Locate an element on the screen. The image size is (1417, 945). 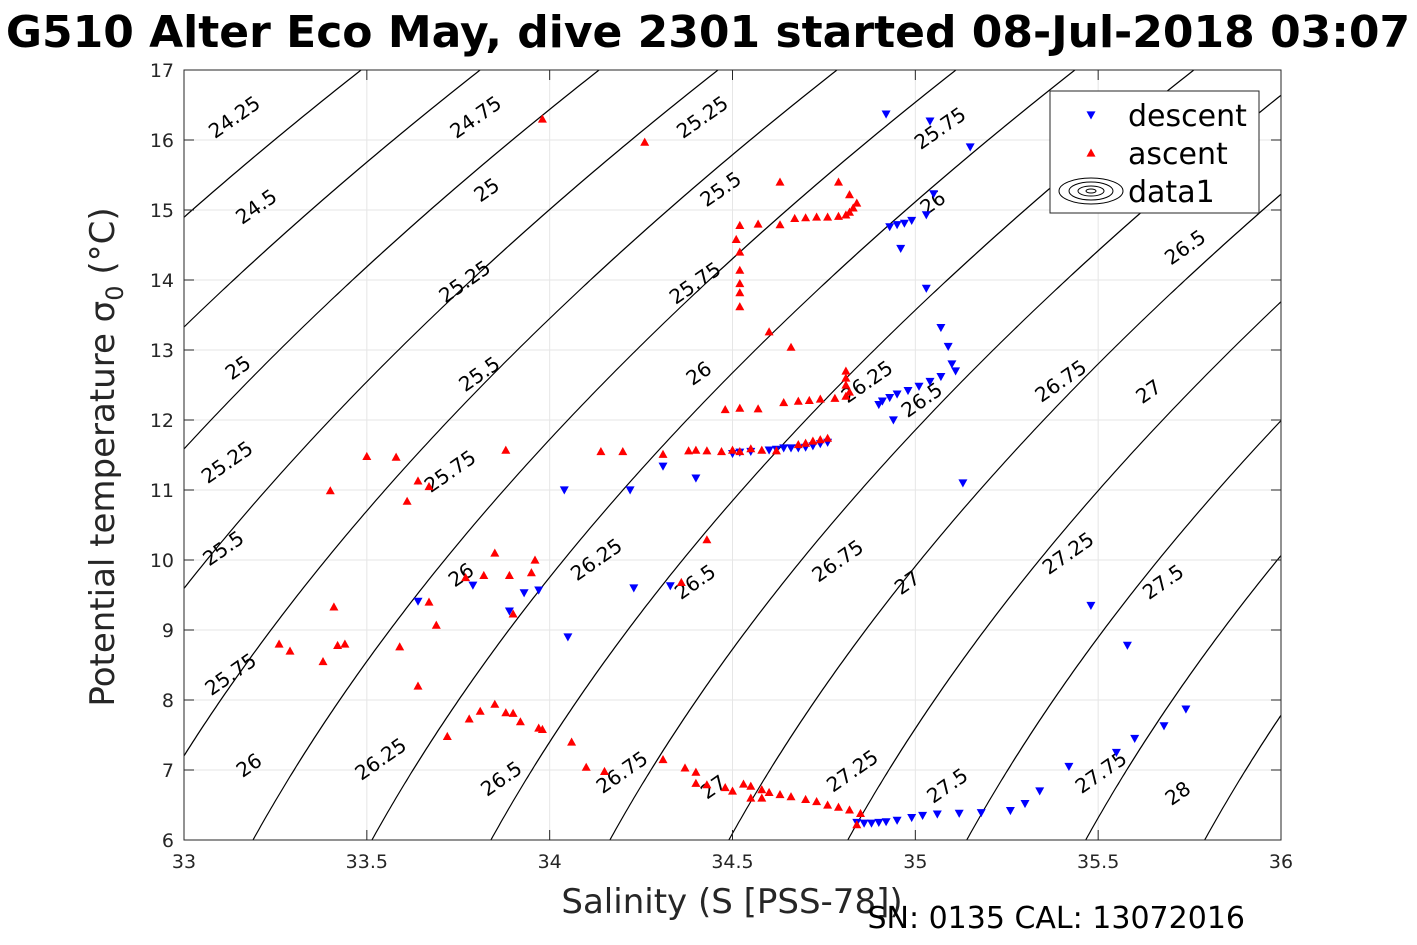
y-tick-label: 15 is located at coordinates (162, 211).